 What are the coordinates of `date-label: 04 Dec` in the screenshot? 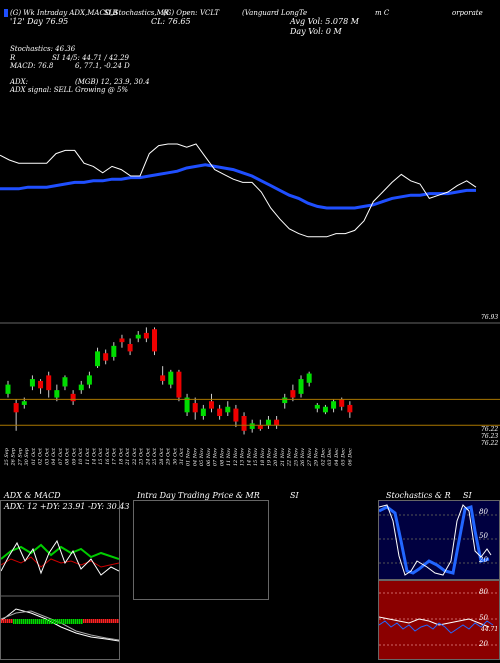 It's located at (337, 457).